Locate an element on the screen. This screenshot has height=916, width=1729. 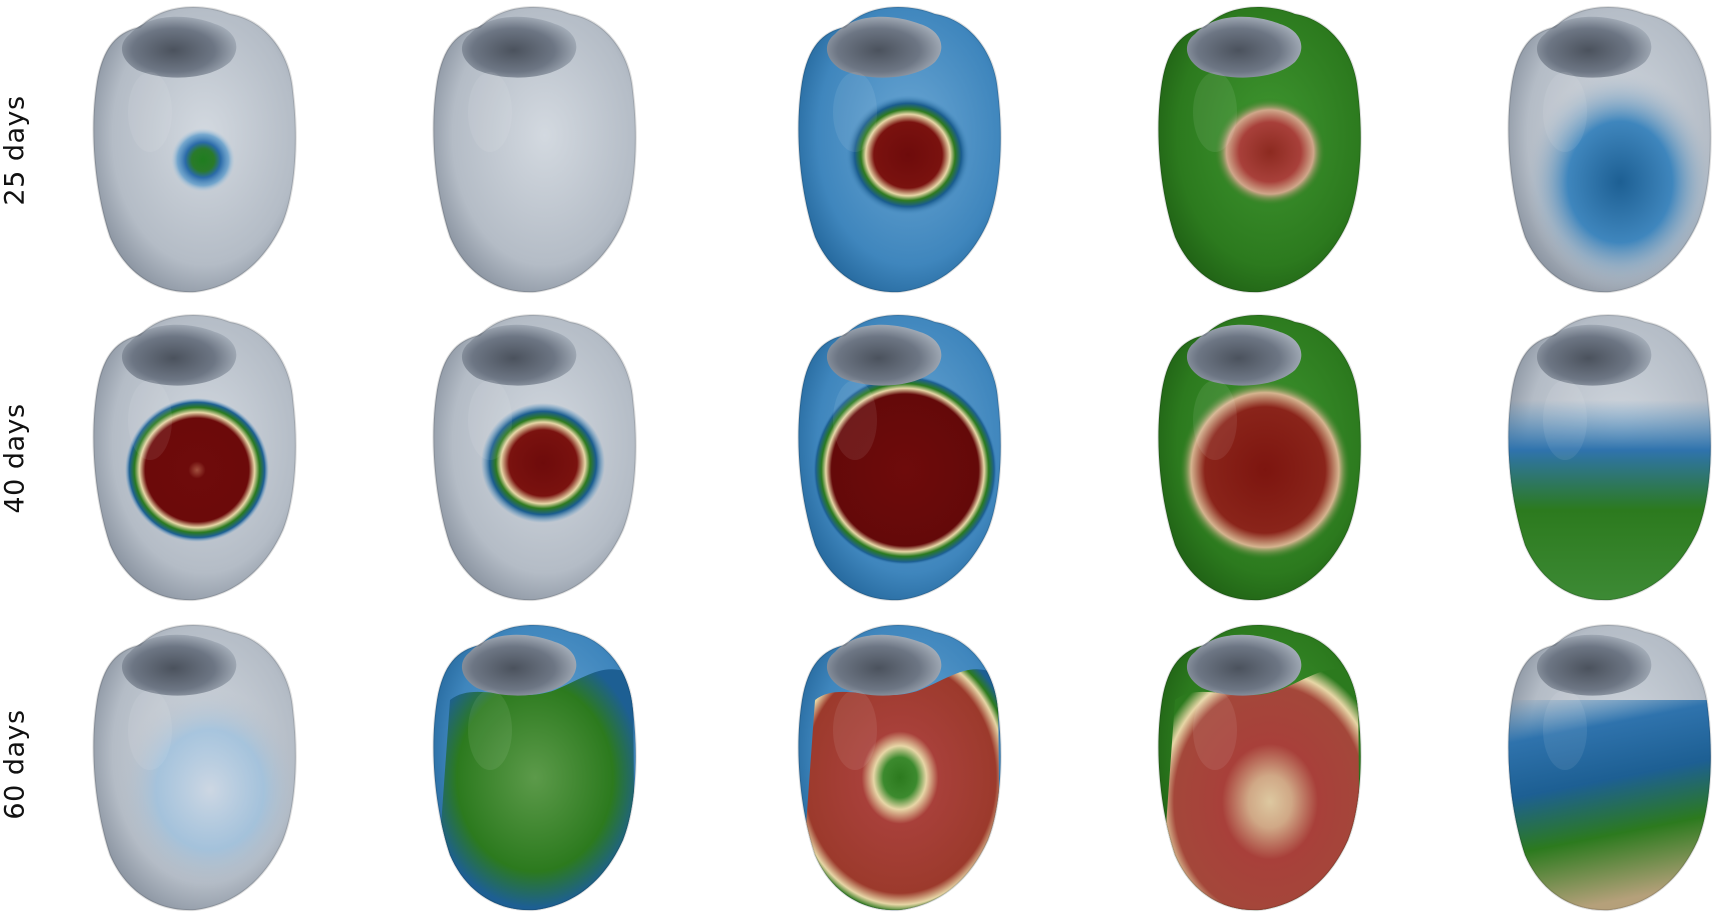
tissue-panel-r2-c2 is located at coordinates (534, 458).